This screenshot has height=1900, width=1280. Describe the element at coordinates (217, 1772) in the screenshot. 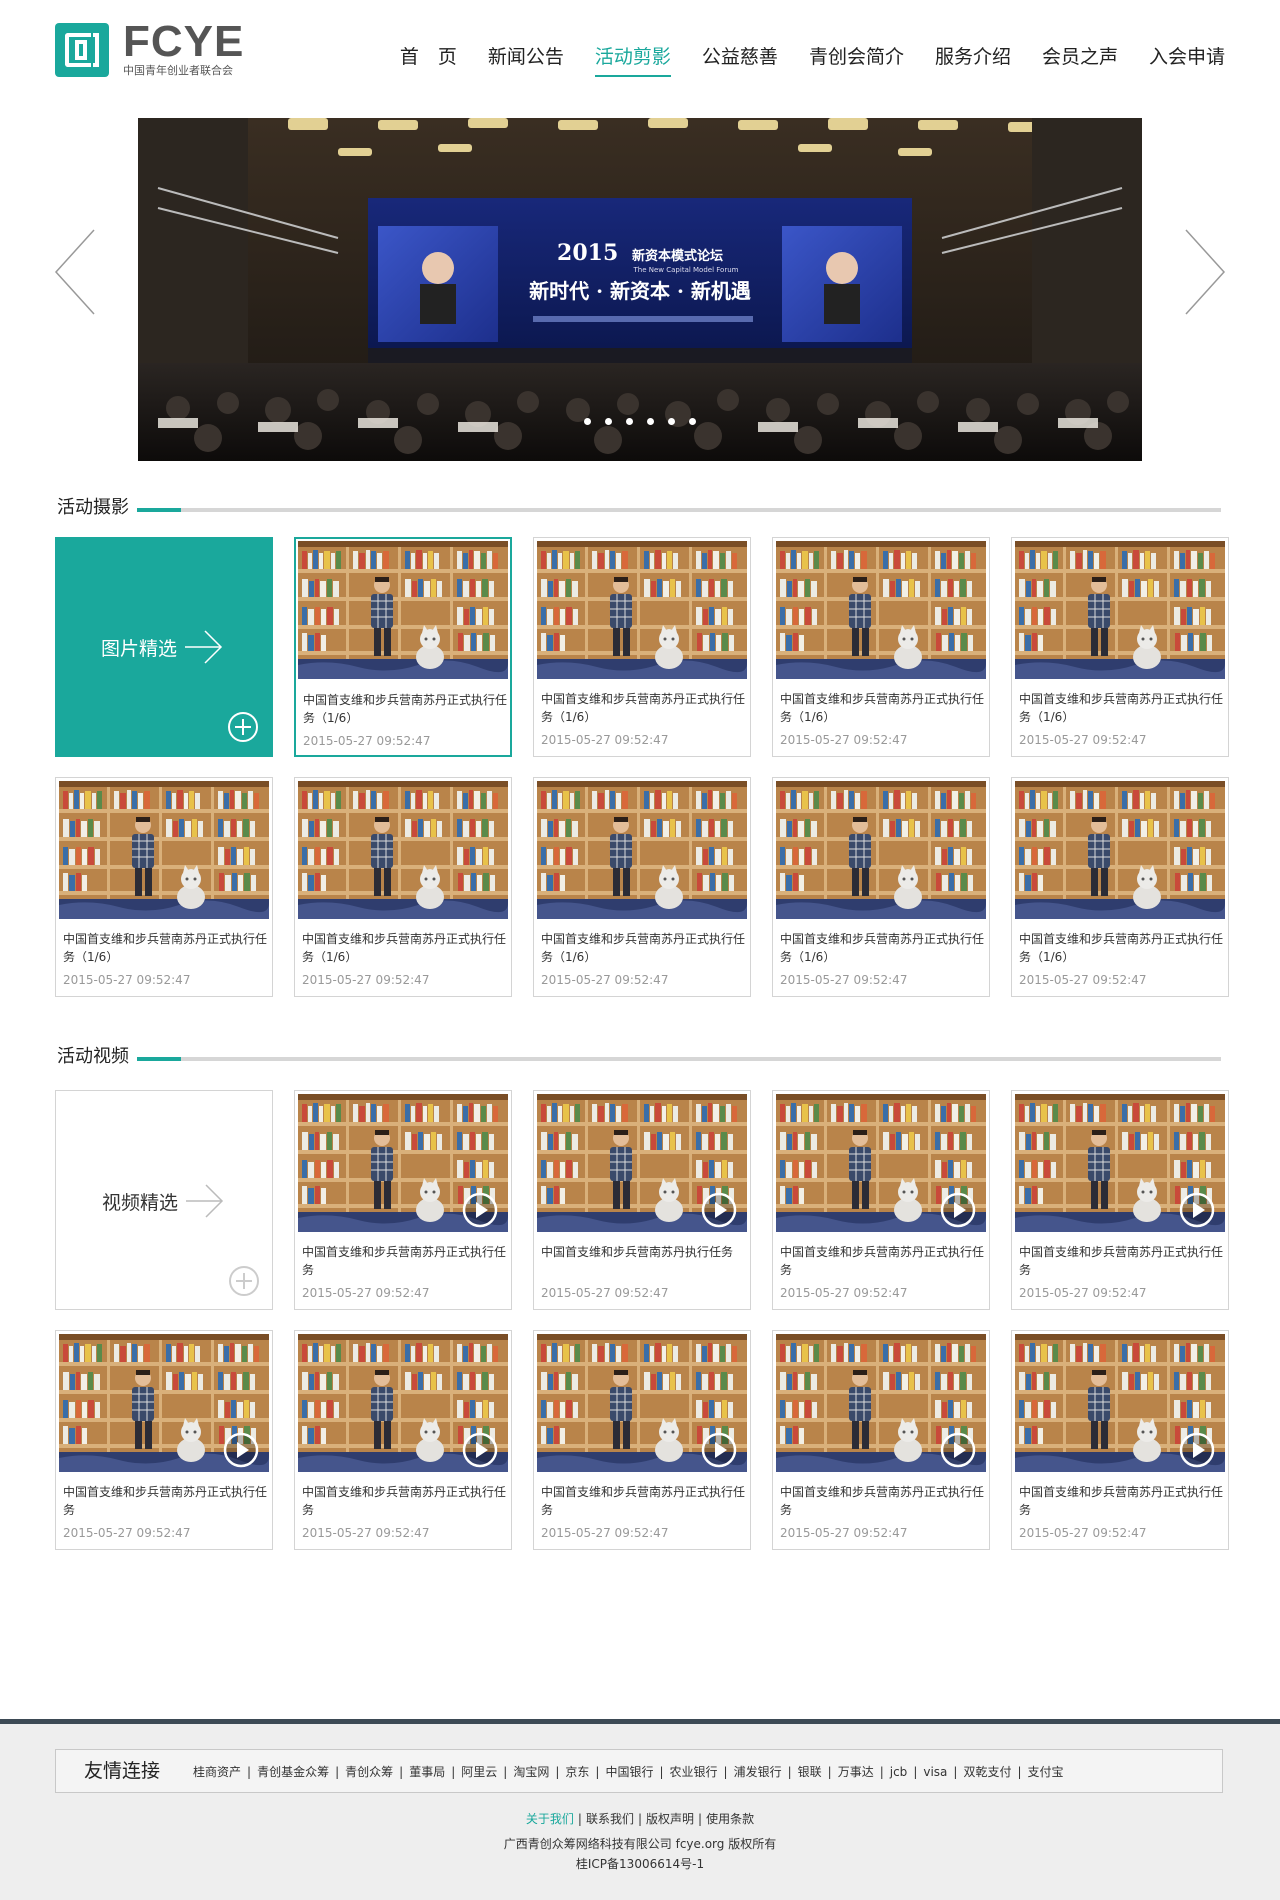

I see `friend-link: 桂商资产` at that location.